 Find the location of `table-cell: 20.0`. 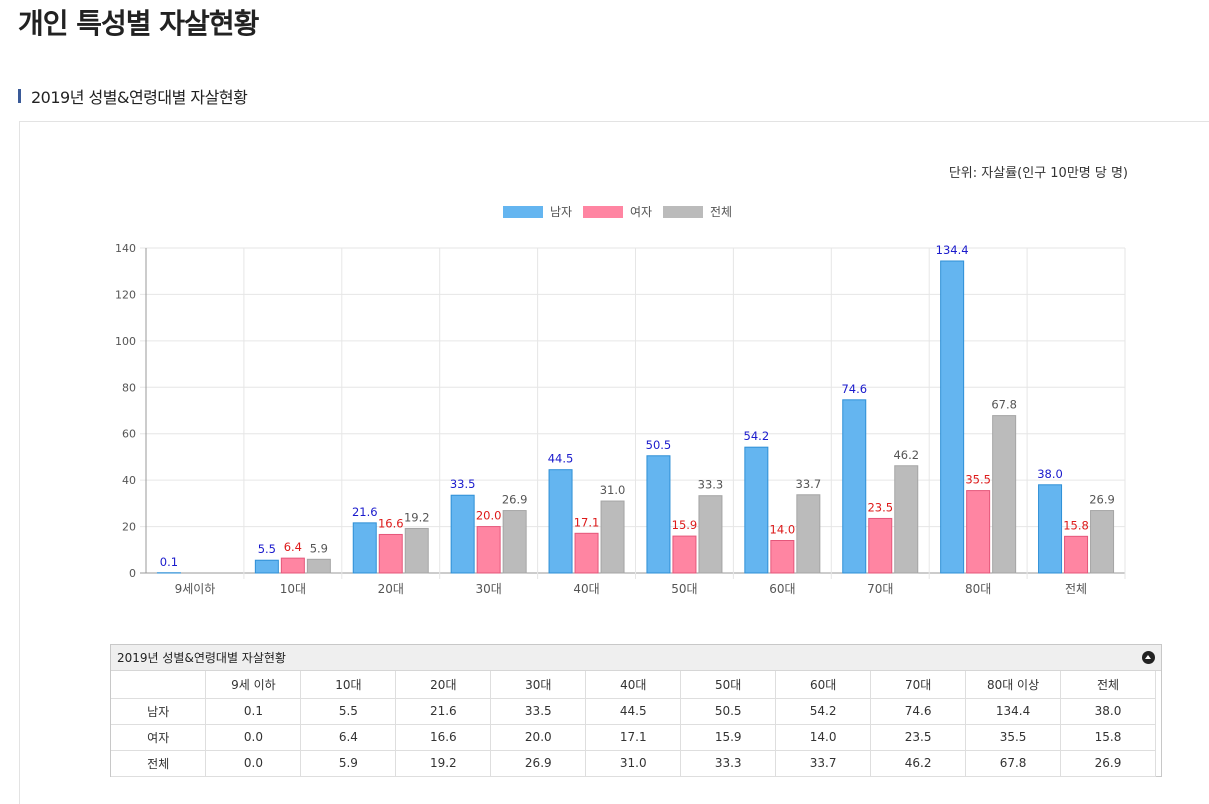

table-cell: 20.0 is located at coordinates (538, 737).